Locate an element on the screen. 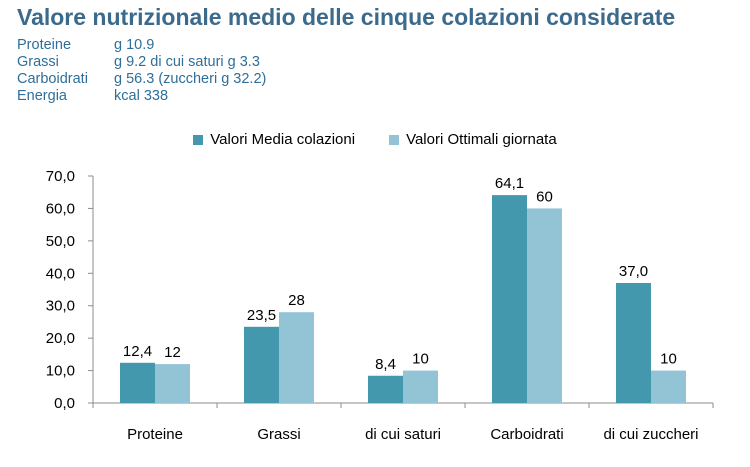 Image resolution: width=750 pixels, height=467 pixels. y-tick-label: 30,0 is located at coordinates (60, 306).